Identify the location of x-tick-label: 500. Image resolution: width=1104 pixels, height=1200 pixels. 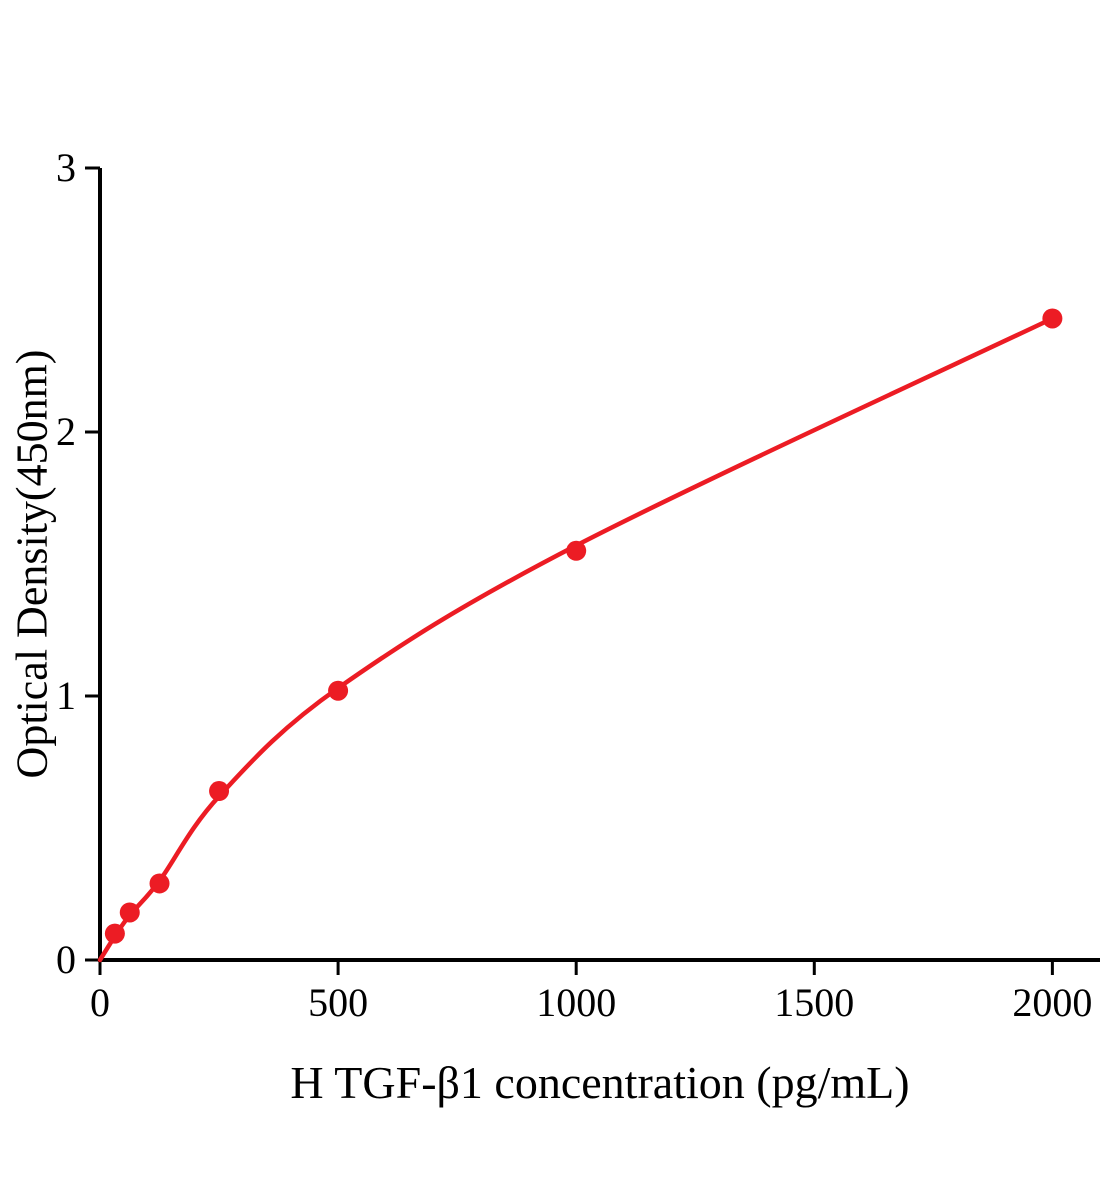
(338, 1002).